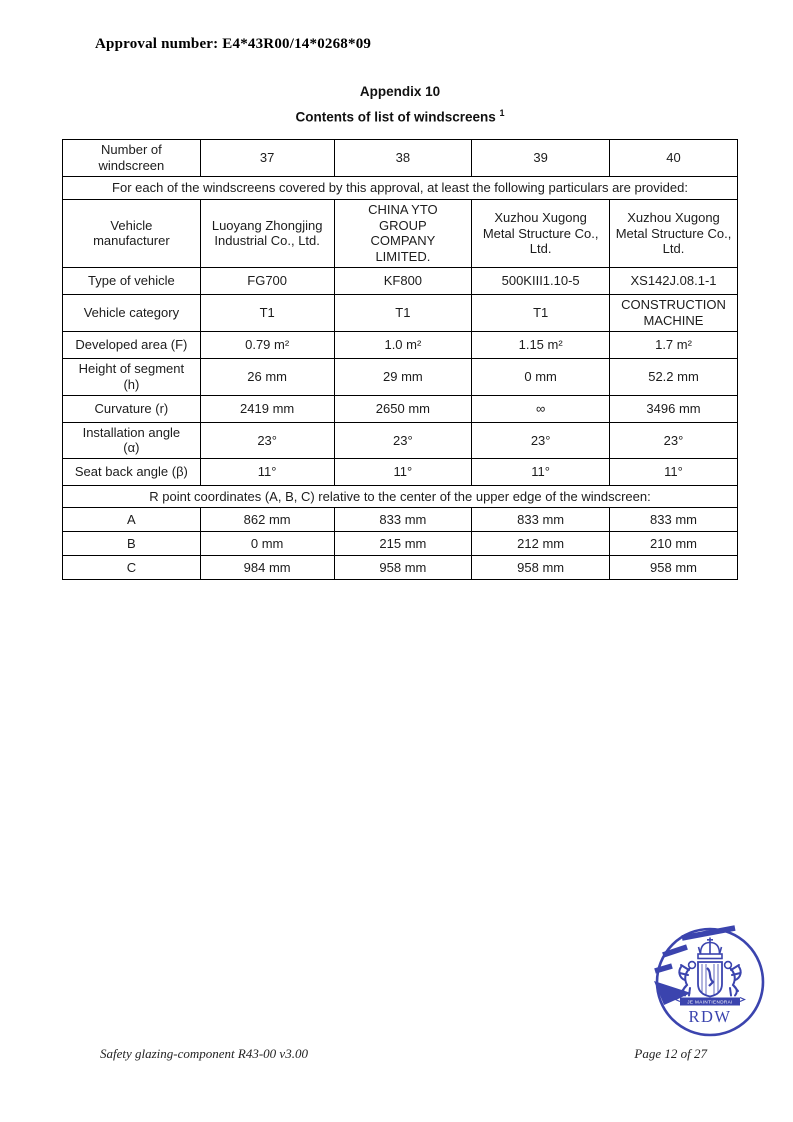 Image resolution: width=793 pixels, height=1122 pixels. I want to click on table-cell: 39, so click(541, 158).